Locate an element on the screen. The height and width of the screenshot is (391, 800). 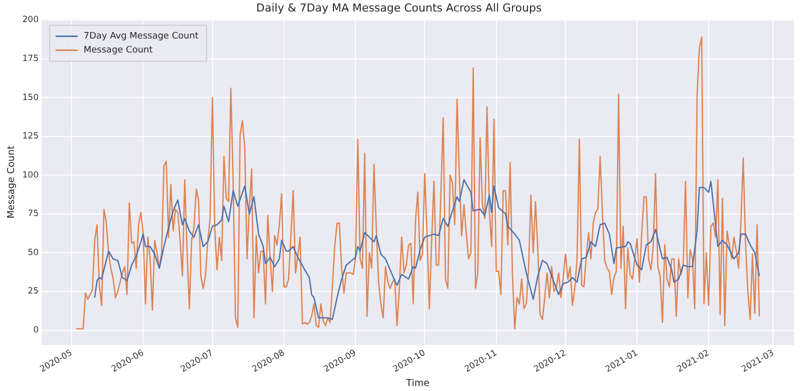
y-axis-title: Message Count is located at coordinates (12, 182).